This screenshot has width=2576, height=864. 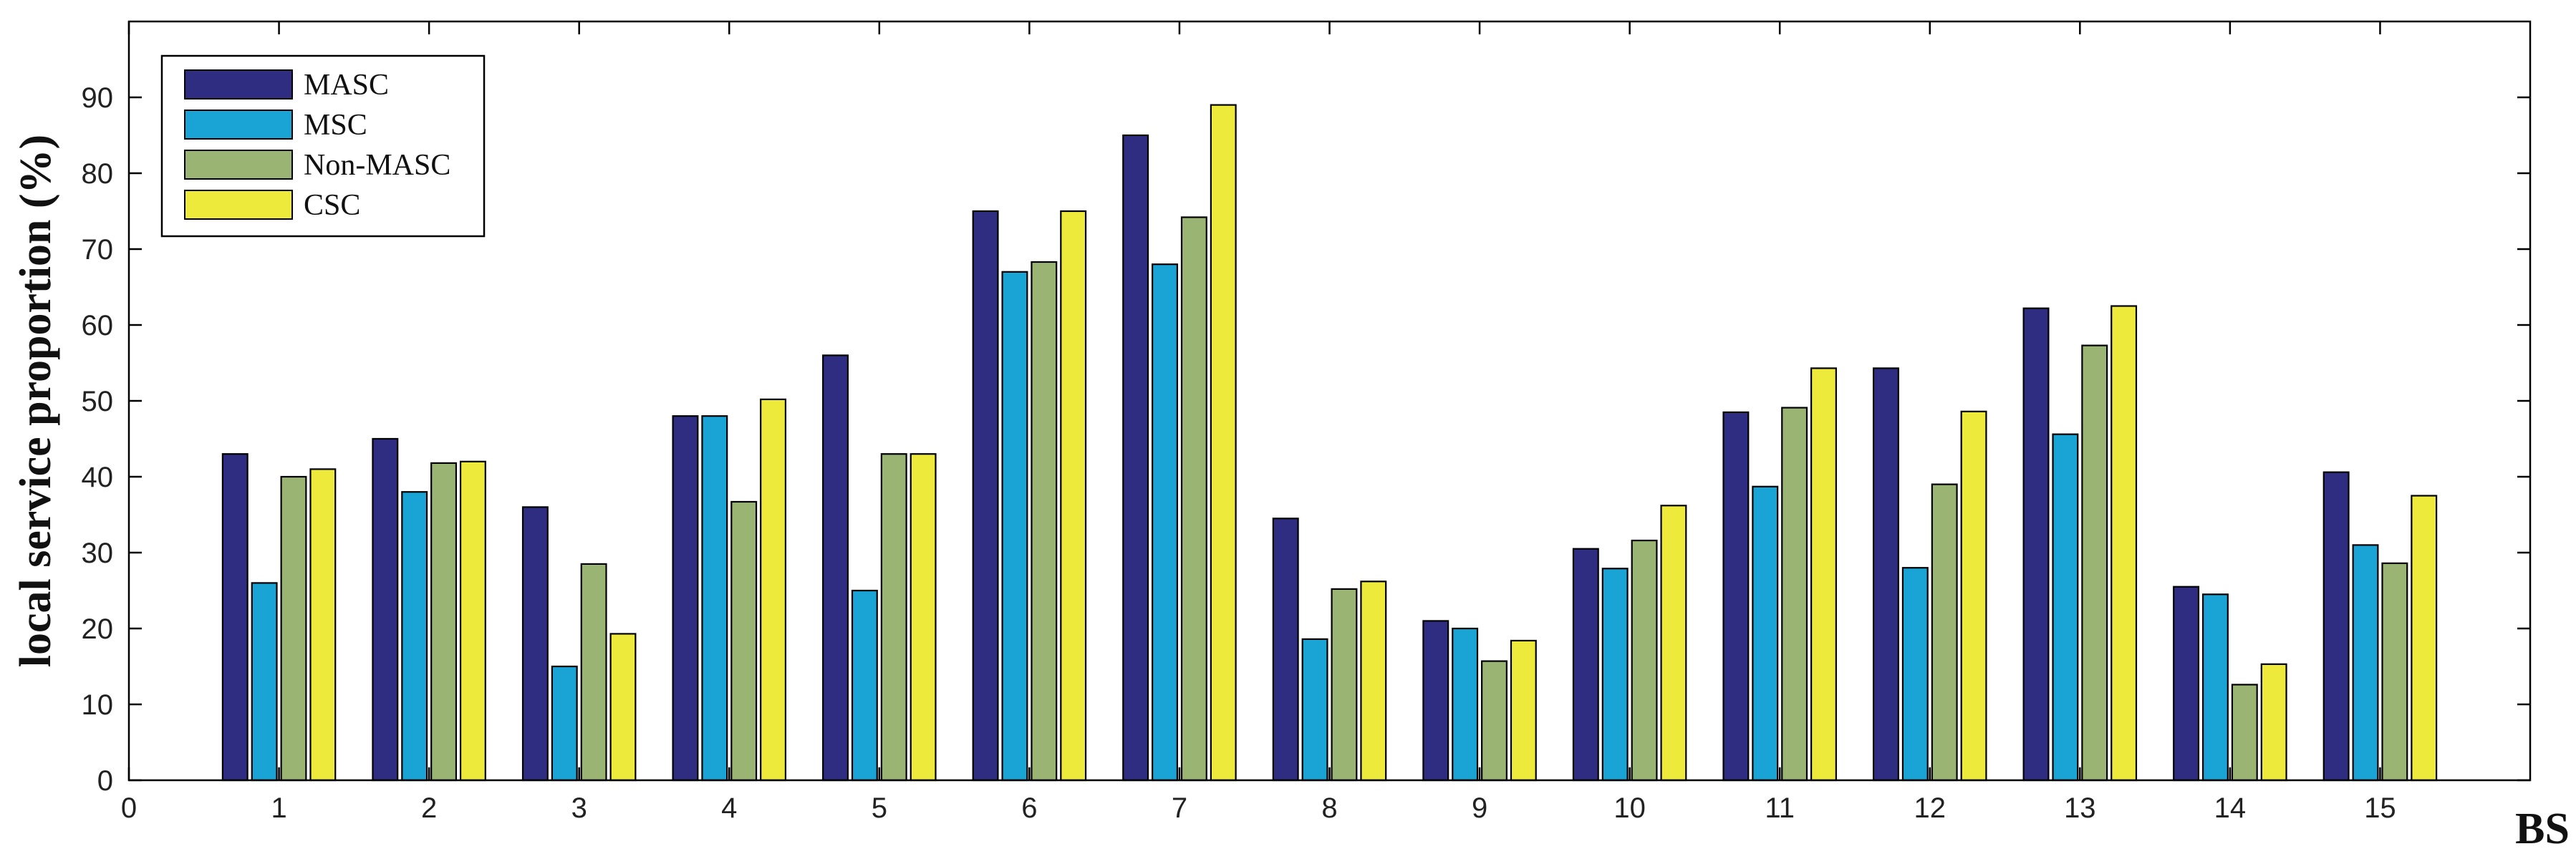 I want to click on y-tick-label: 80, so click(x=98, y=174).